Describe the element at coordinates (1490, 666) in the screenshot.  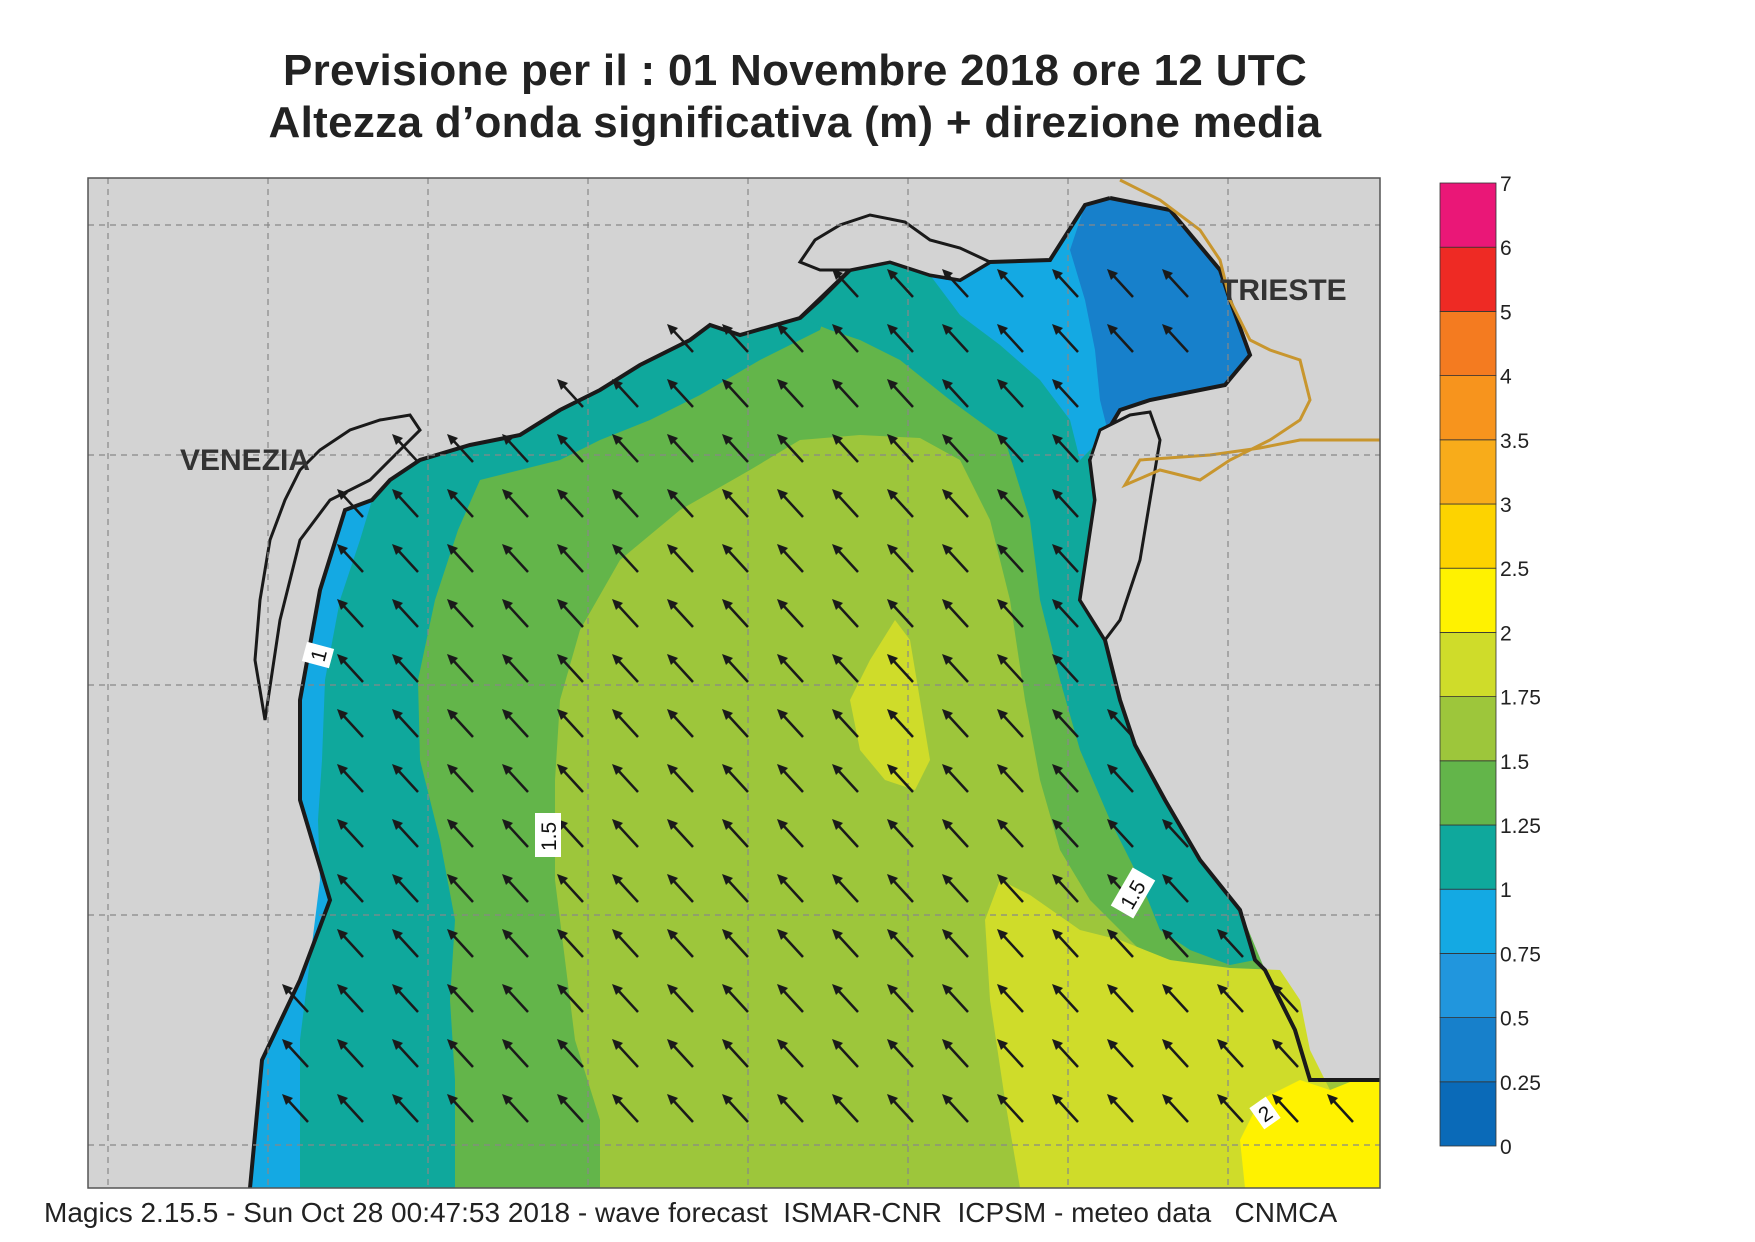
I see `wave-height-legend: 0 0.25 0.5 0.75 1 1.25 1.5 1.75 2 2.5 3 3.5 4 5 6 7` at that location.